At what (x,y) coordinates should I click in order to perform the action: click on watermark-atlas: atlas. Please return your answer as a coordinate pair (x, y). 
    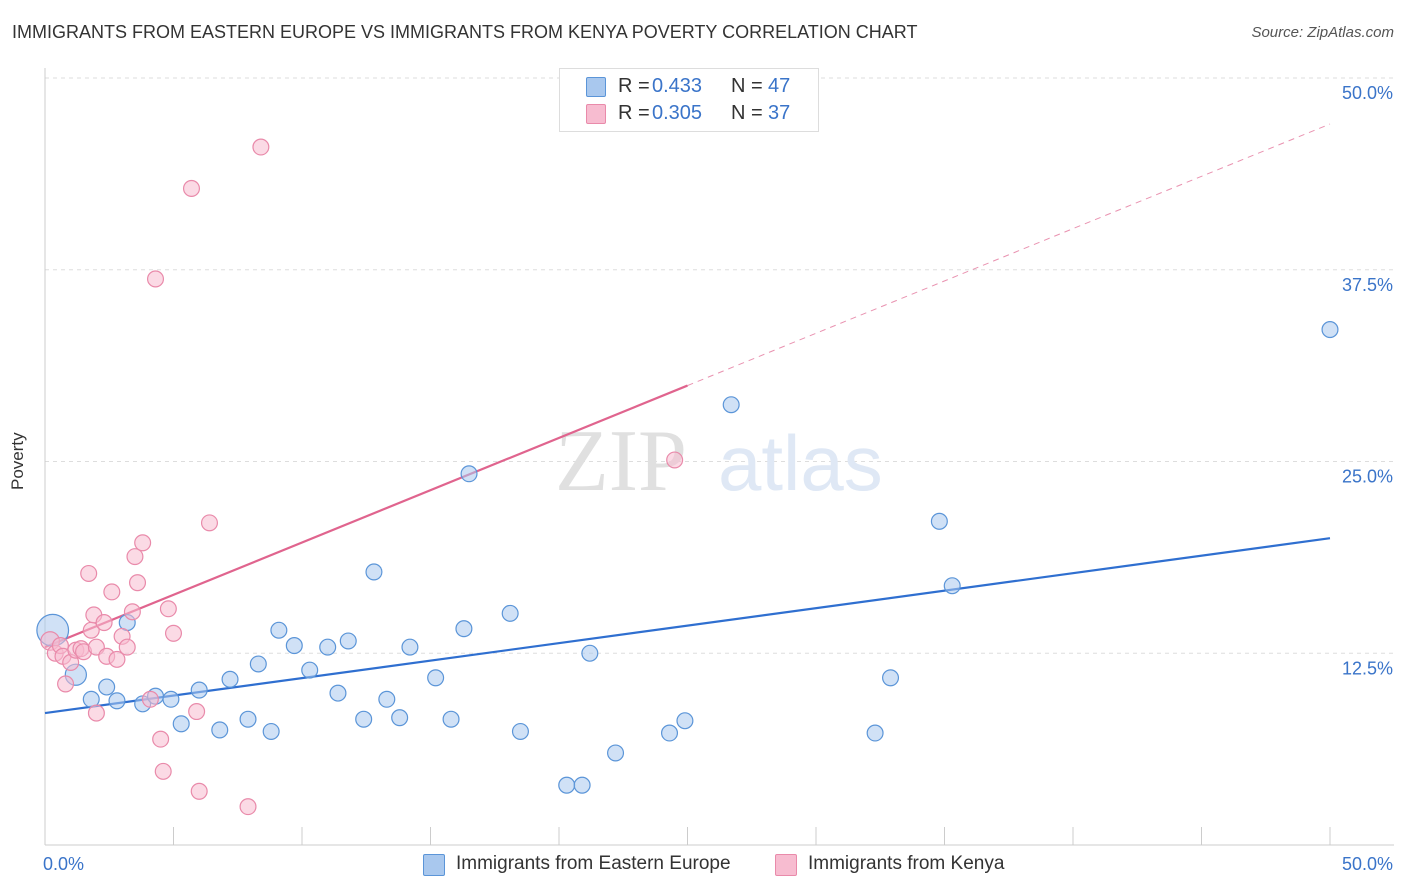
    Looking at the image, I should click on (800, 463).